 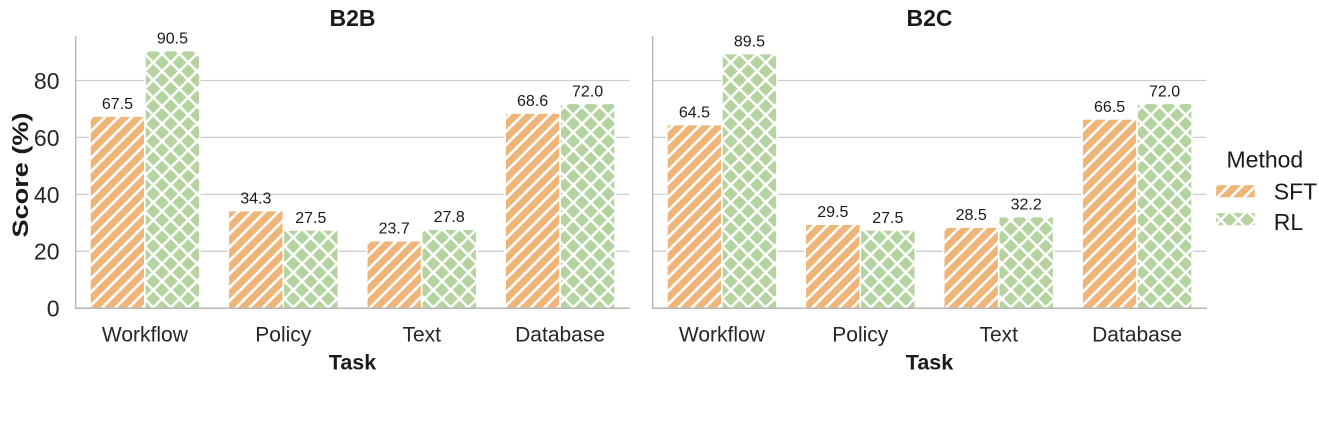 I want to click on svg-text: 66.5, so click(x=1109, y=107).